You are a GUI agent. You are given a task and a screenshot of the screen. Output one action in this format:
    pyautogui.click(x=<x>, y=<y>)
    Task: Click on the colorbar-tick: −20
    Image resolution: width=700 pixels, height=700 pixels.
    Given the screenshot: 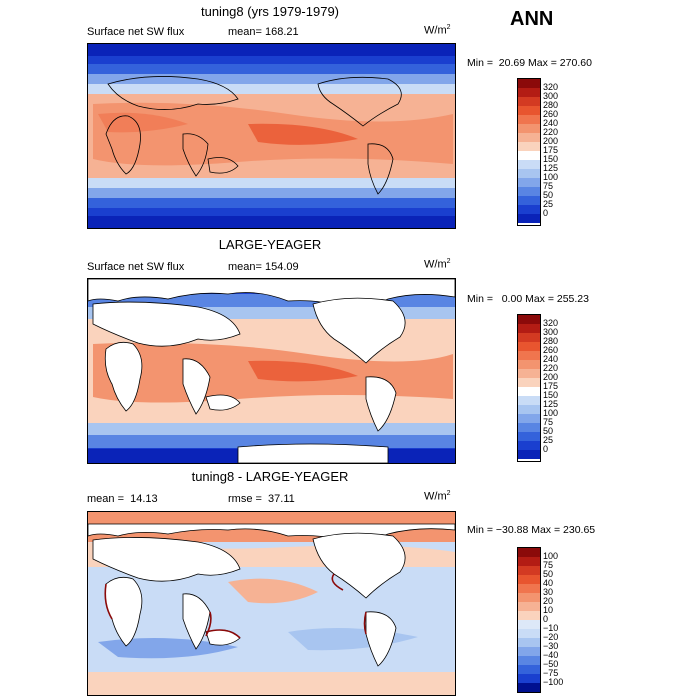 What is the action you would take?
    pyautogui.click(x=551, y=637)
    